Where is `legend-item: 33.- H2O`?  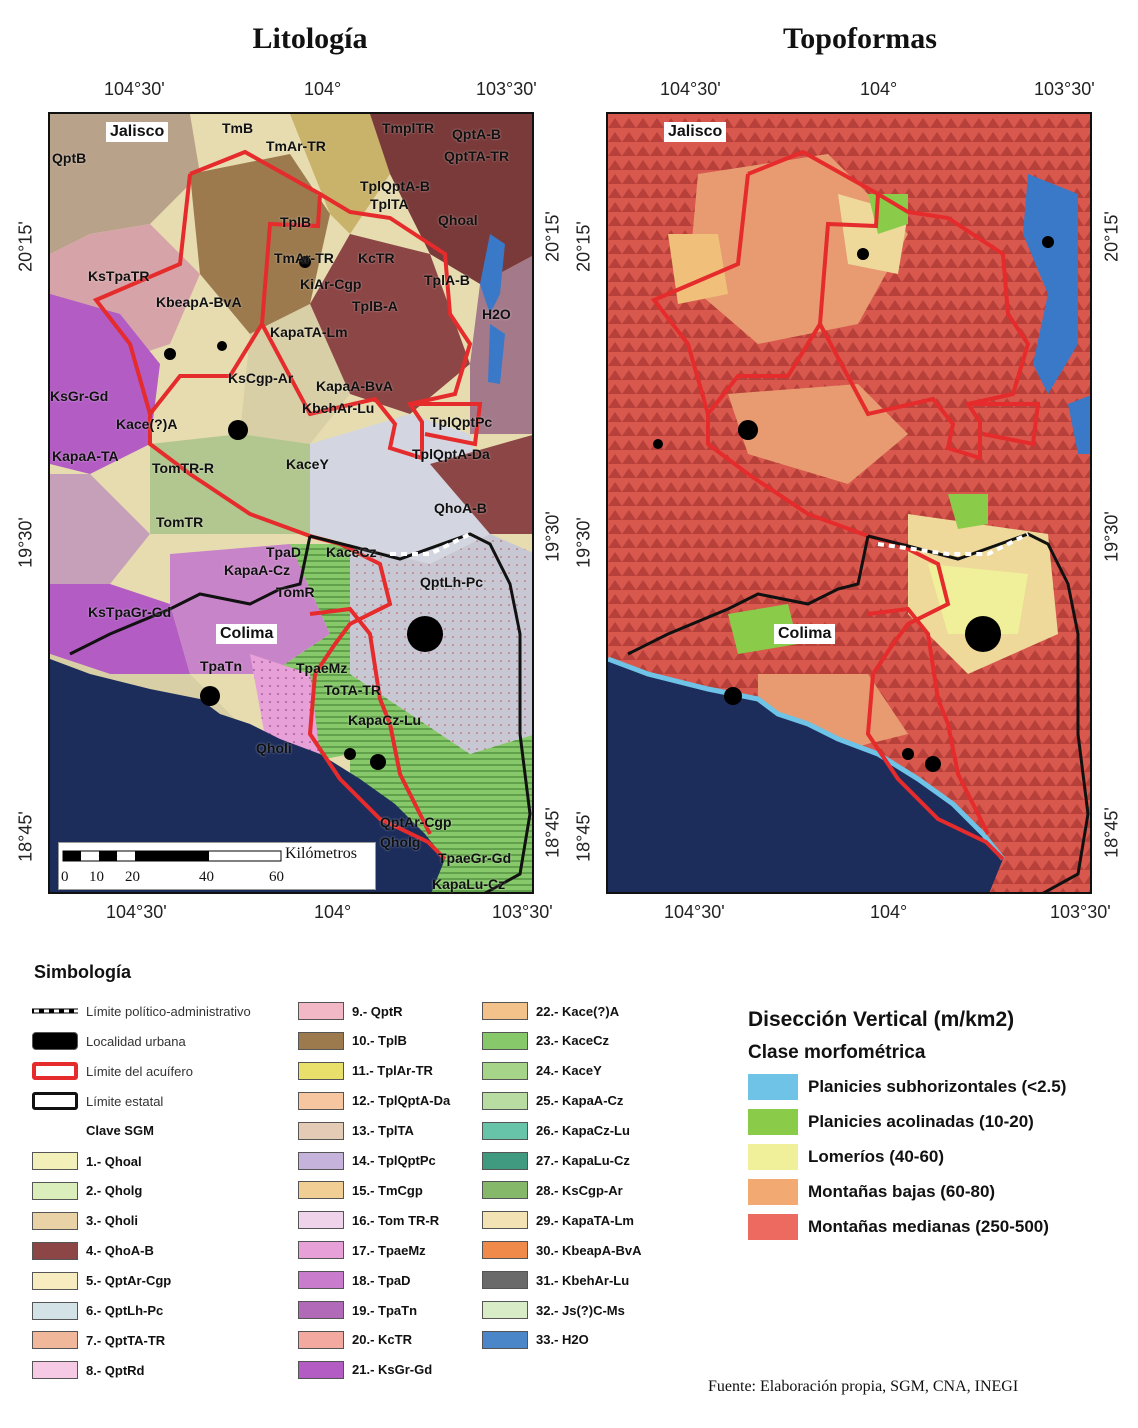
legend-item: 33.- H2O is located at coordinates (535, 1340).